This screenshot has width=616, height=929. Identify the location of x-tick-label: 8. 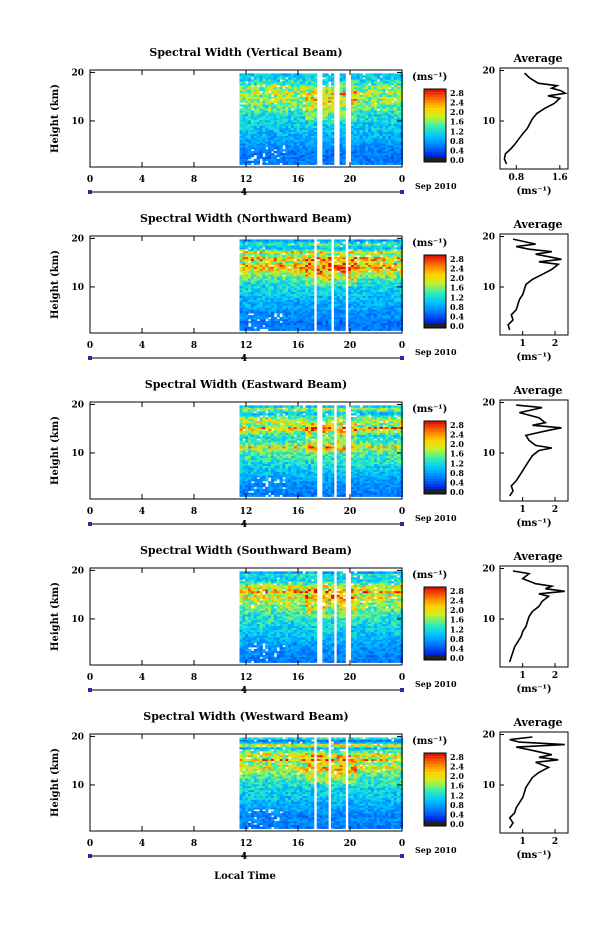
(194, 346).